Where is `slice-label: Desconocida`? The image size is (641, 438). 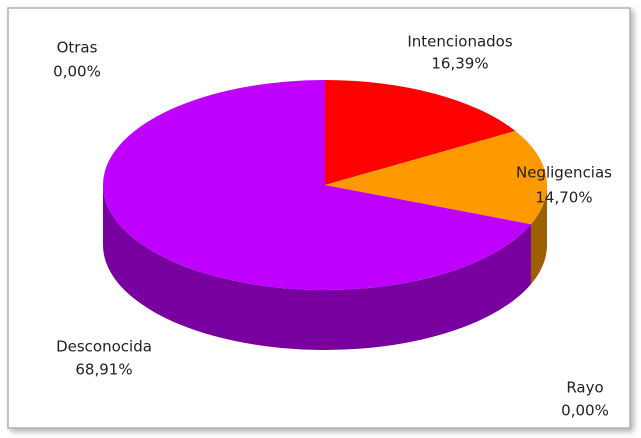 slice-label: Desconocida is located at coordinates (104, 347).